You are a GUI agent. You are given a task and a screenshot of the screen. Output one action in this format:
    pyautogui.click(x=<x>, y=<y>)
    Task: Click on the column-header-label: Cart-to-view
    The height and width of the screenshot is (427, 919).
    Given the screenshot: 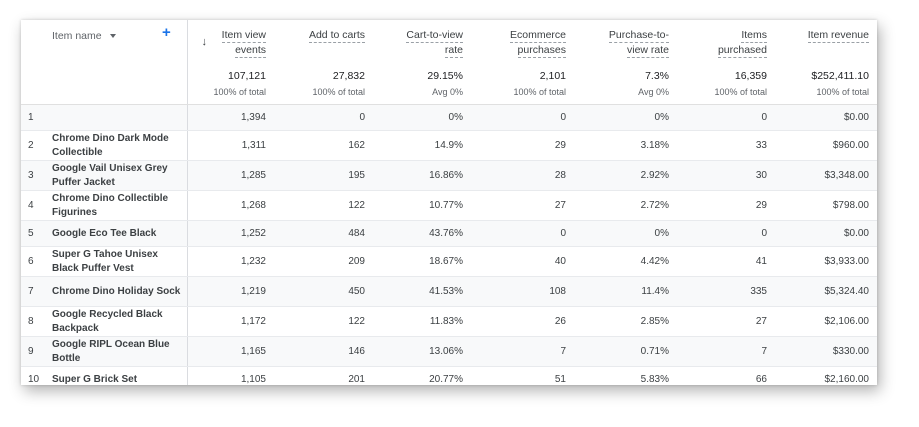 What is the action you would take?
    pyautogui.click(x=434, y=36)
    